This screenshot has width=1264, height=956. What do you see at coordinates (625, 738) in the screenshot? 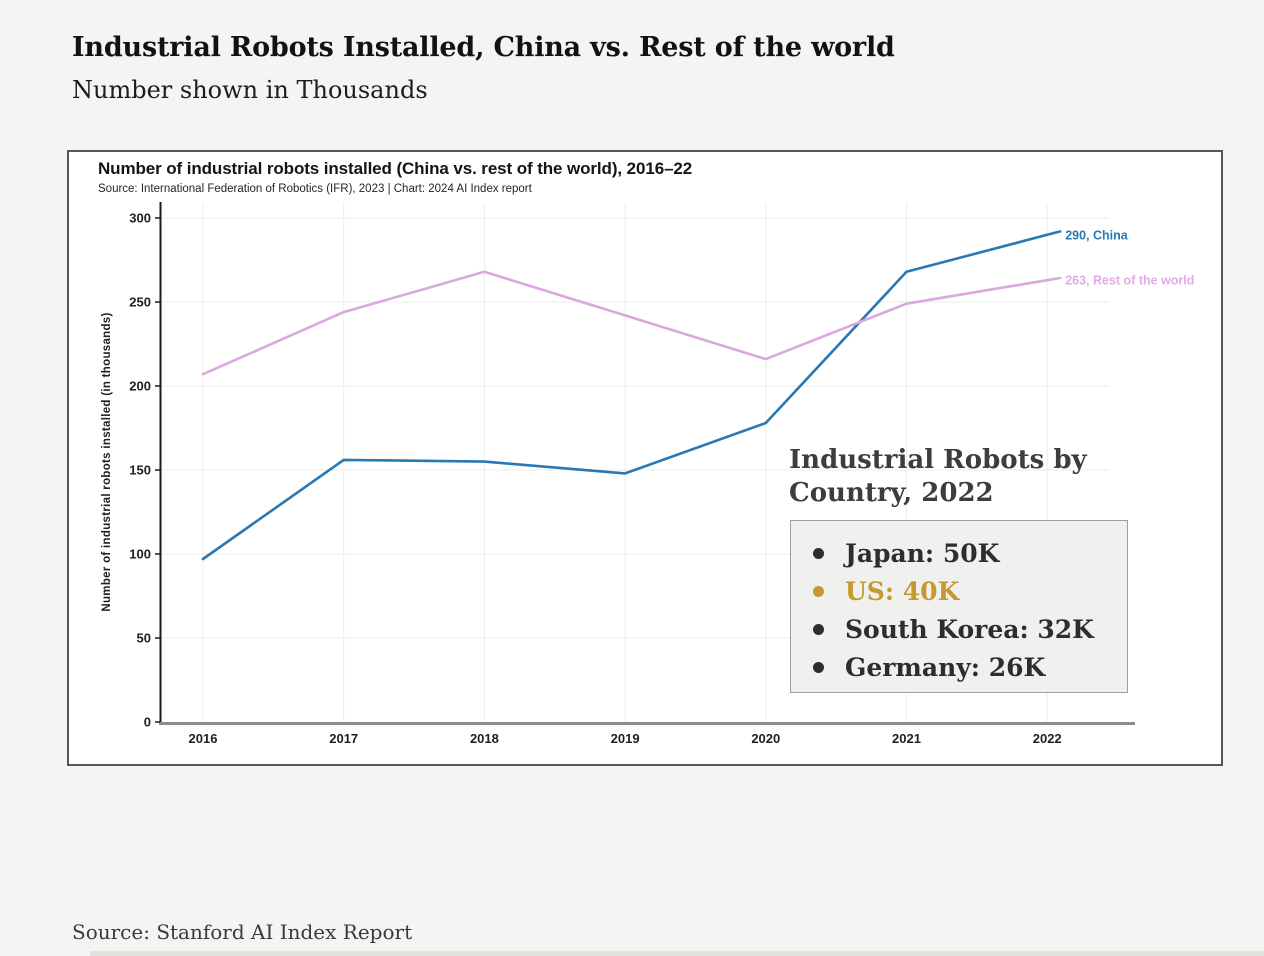
I see `x-tick-label: 2019` at bounding box center [625, 738].